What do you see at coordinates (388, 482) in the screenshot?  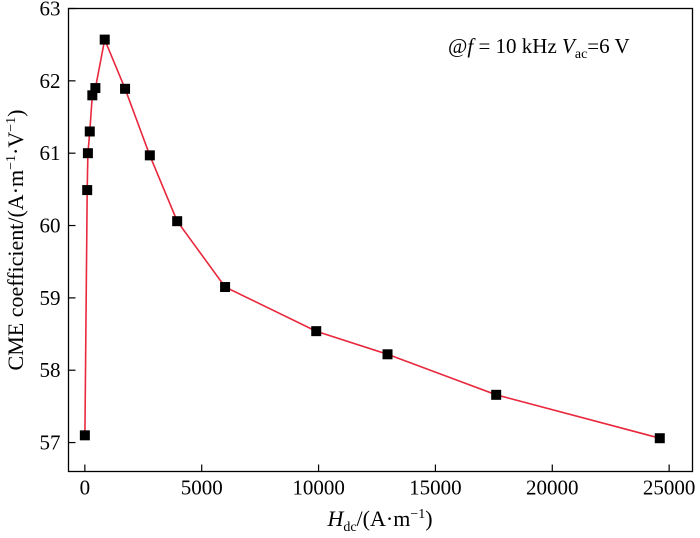 I see `x-axis-ticks: 0 5000 10000 15000 20000 25000` at bounding box center [388, 482].